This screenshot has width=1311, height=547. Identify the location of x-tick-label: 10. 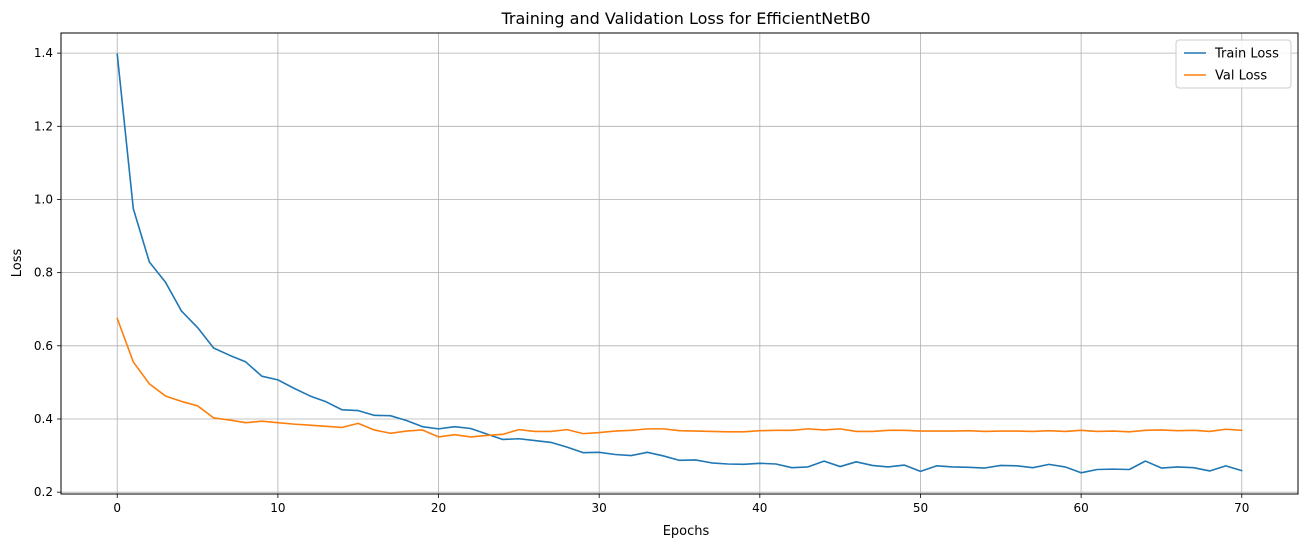
(277, 508).